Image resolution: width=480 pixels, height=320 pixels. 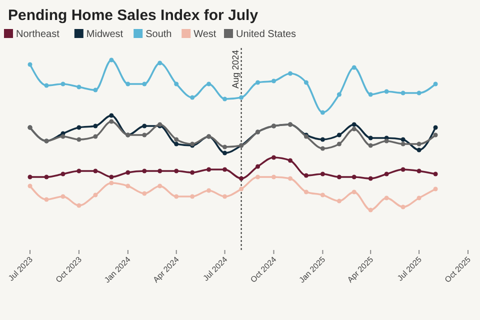 What do you see at coordinates (133, 15) in the screenshot?
I see `chart-title: Pending Home Sales Index for July` at bounding box center [133, 15].